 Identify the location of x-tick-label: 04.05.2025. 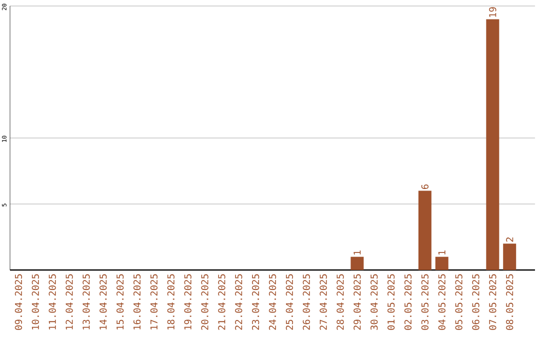
(442, 302).